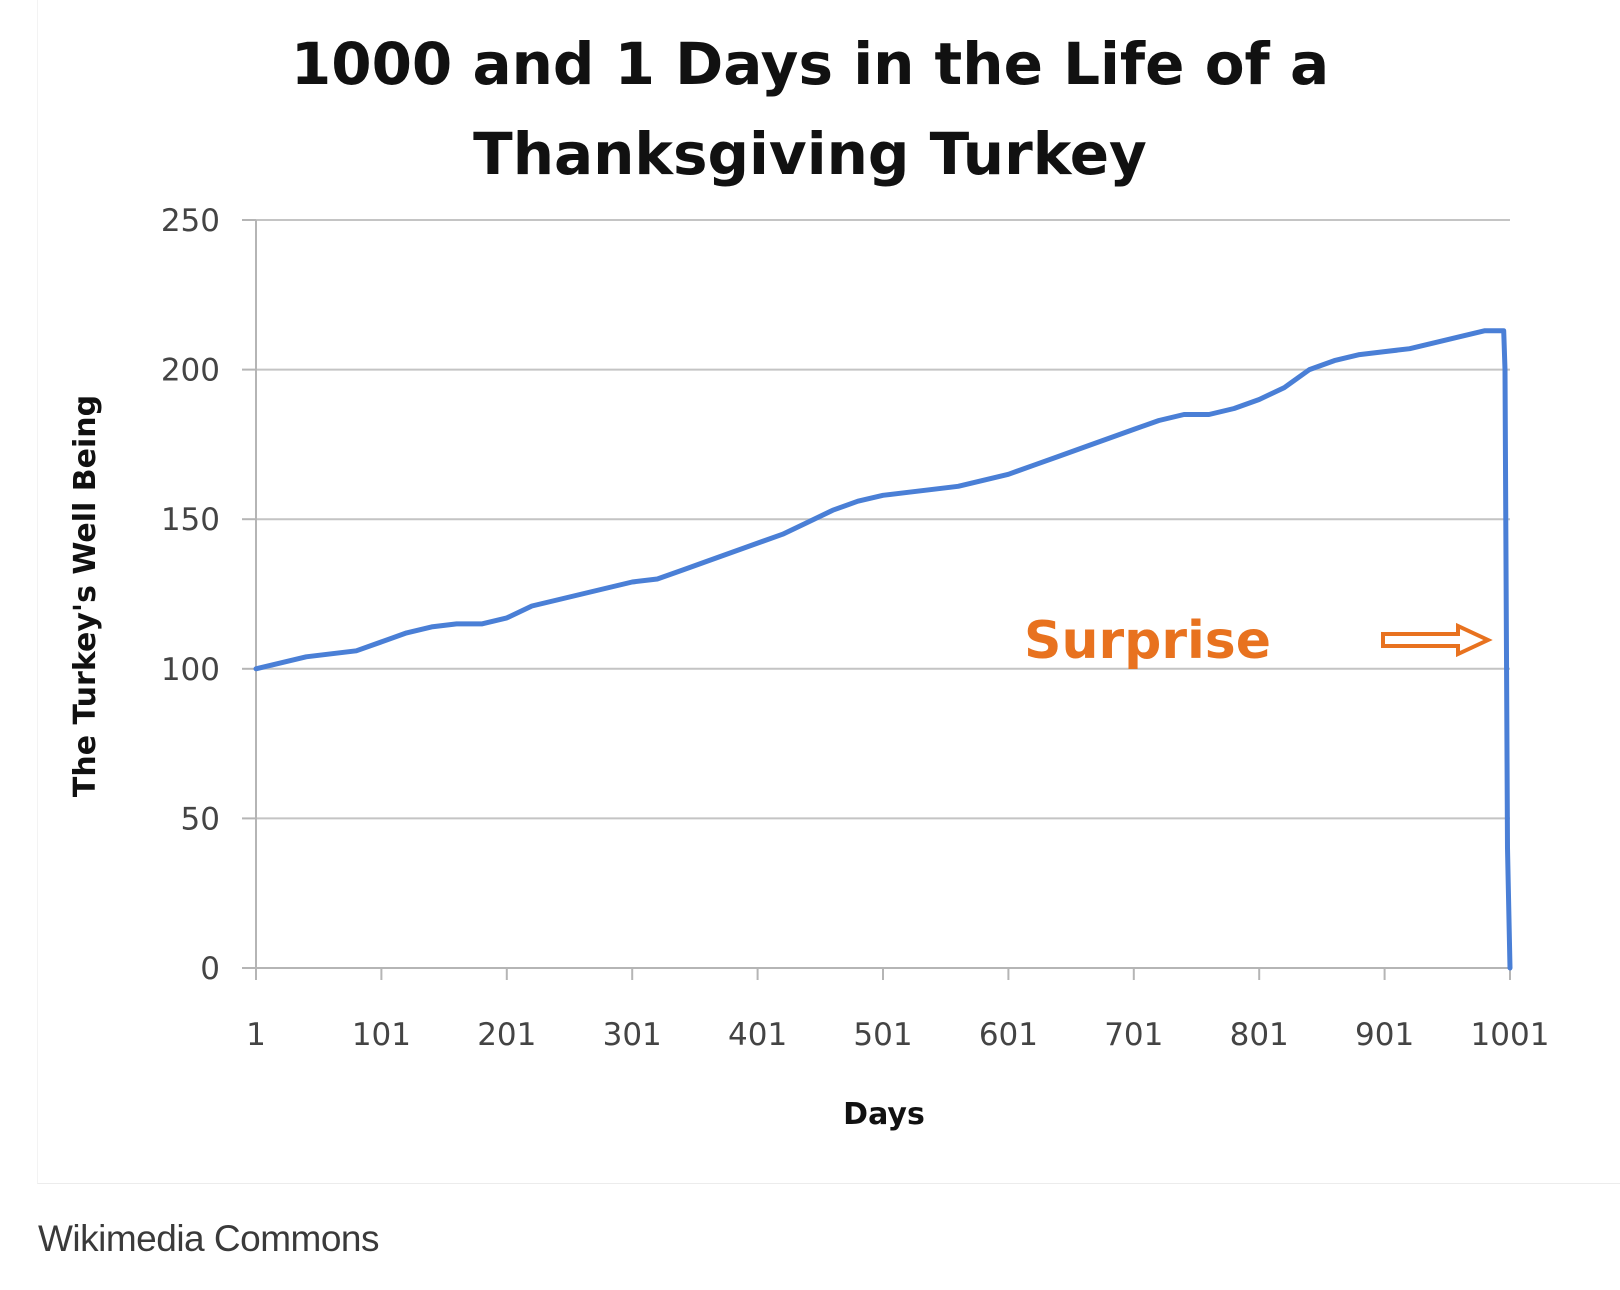  Describe the element at coordinates (632, 1035) in the screenshot. I see `x-tick-label: 301` at that location.